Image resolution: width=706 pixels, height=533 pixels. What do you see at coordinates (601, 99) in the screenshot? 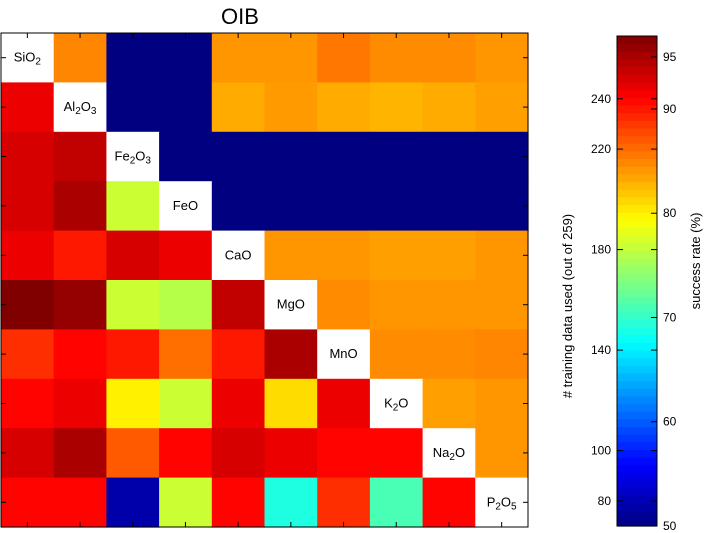
I see `colorbar-left-tick-label: 240` at bounding box center [601, 99].